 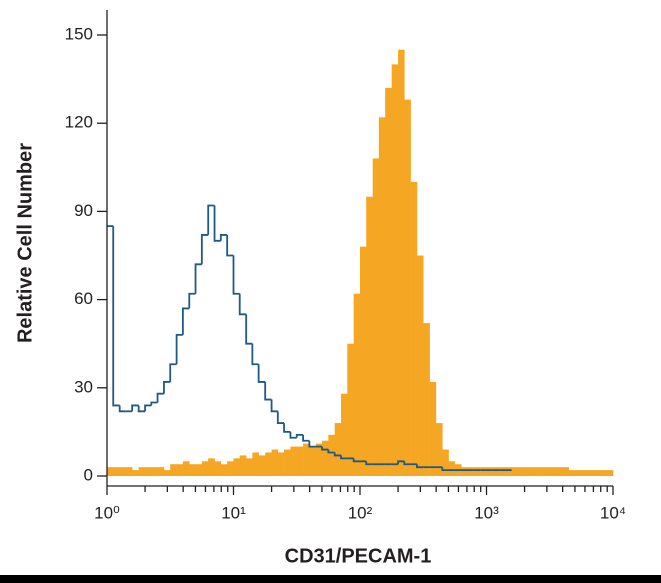 What do you see at coordinates (83, 210) in the screenshot?
I see `y-tick-label: 90` at bounding box center [83, 210].